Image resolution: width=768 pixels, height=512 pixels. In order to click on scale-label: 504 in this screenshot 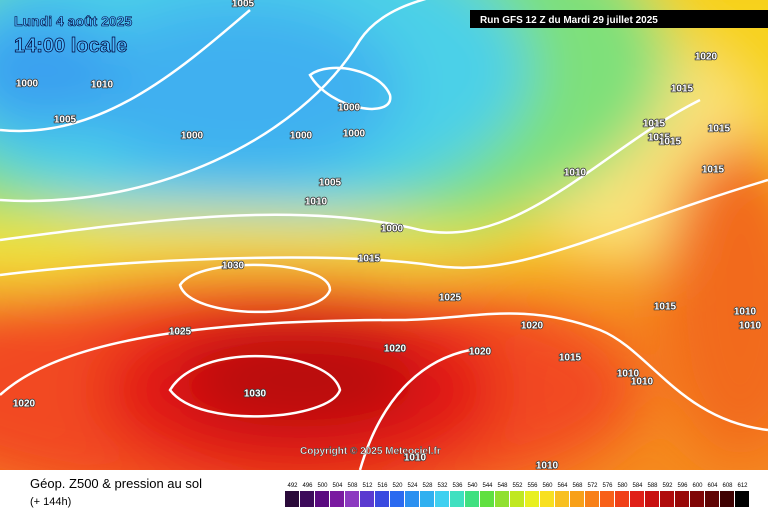, I will do `click(337, 486)`.